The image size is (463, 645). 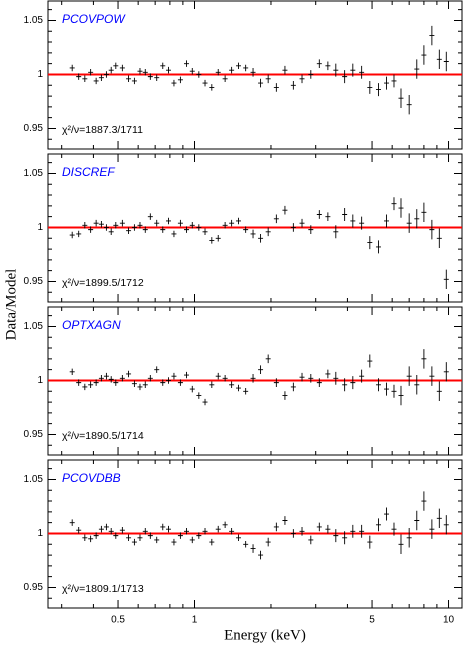 I want to click on y-tick-label: 0.95, so click(x=34, y=128).